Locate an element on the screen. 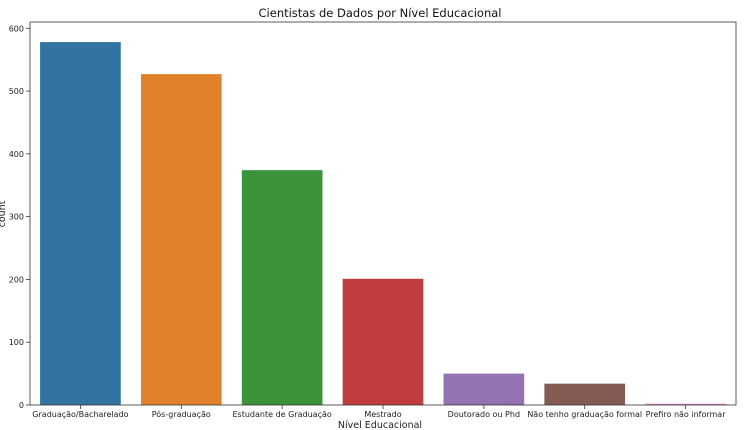  y-tick-label: 600 is located at coordinates (16, 28).